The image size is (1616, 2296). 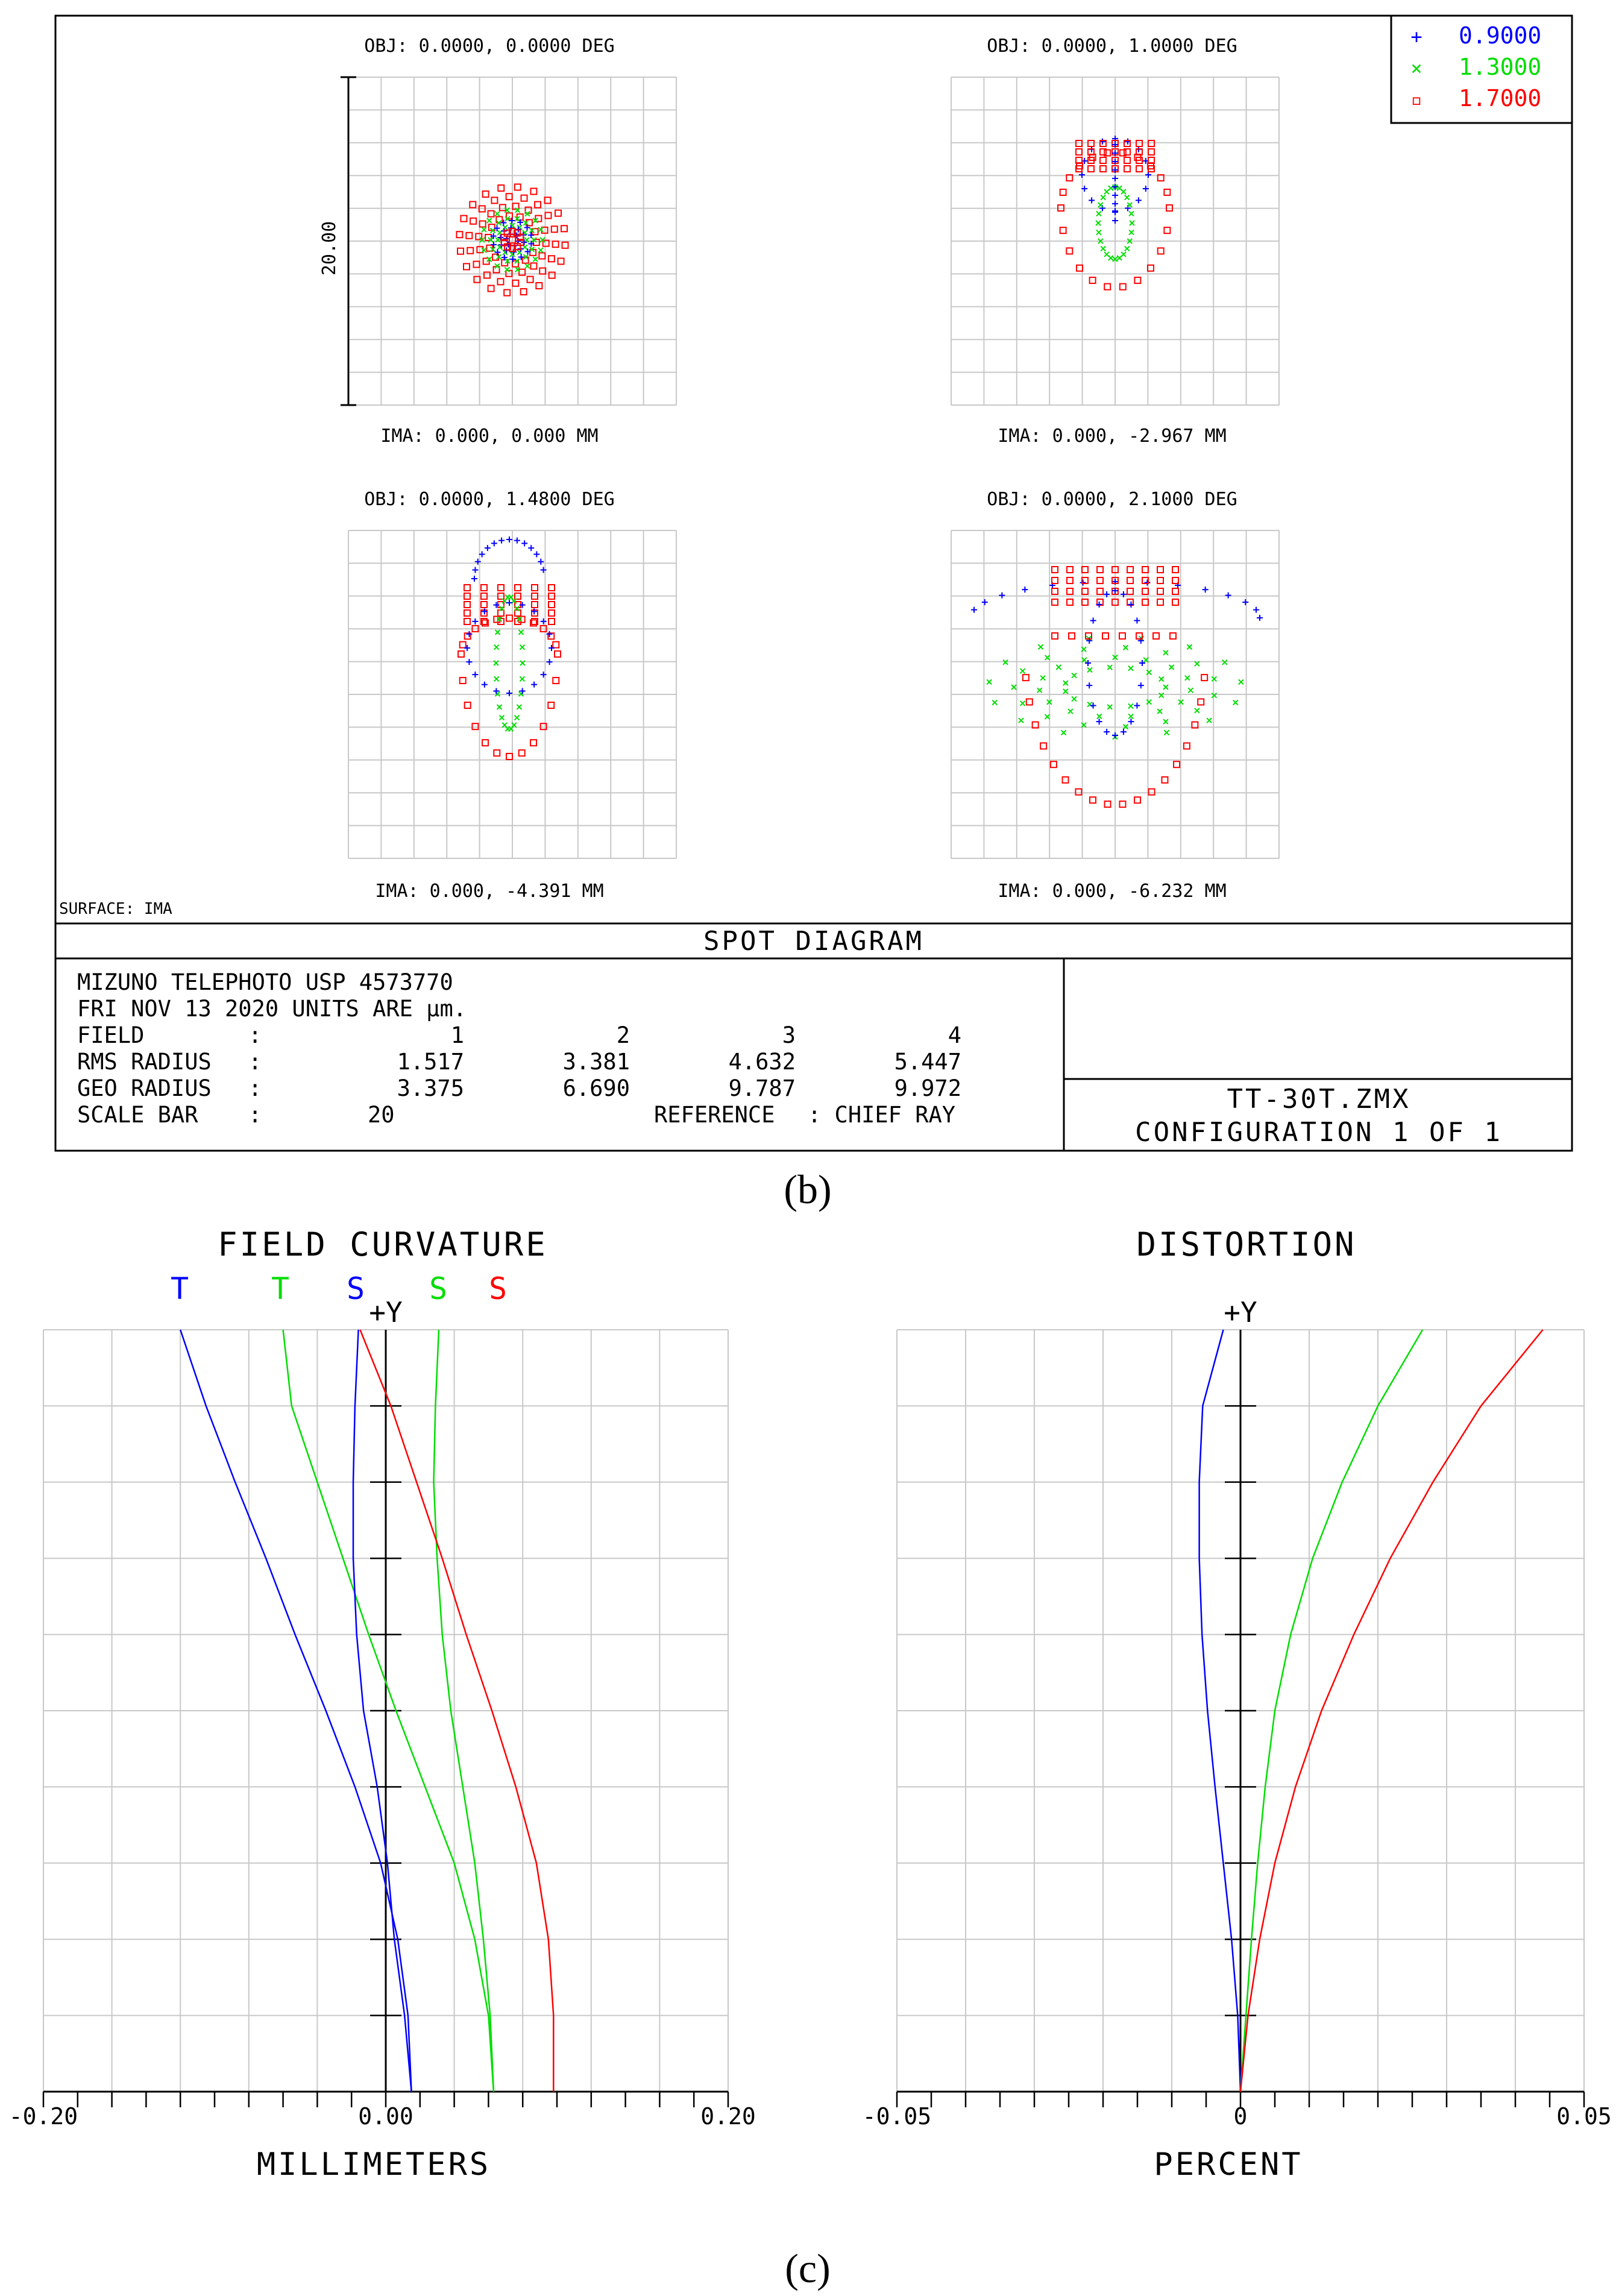 I want to click on series-line, so click(x=464, y=1710).